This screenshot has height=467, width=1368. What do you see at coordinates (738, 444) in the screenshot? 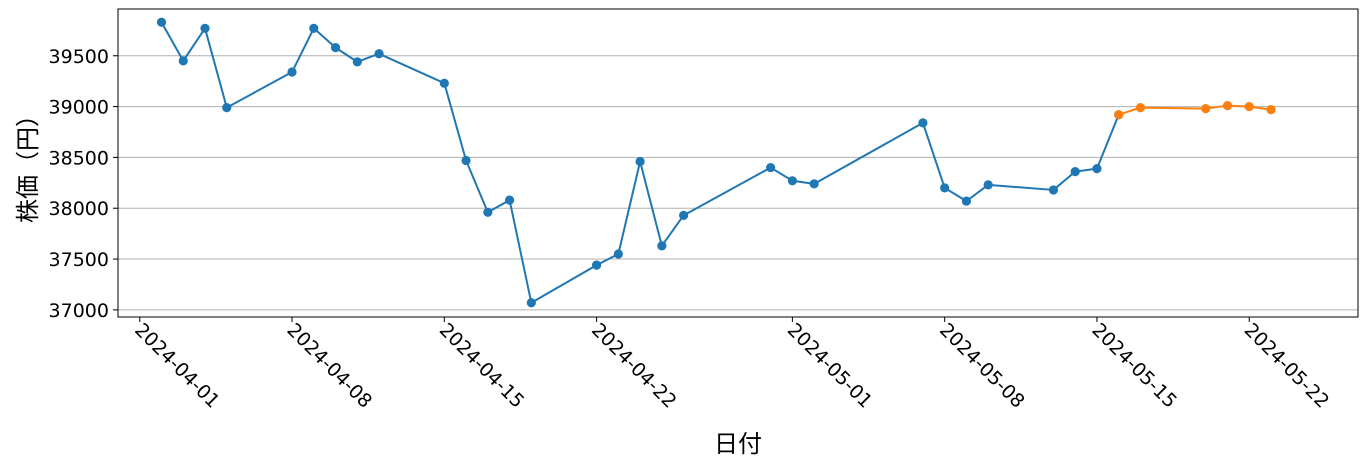
I see `x-axis-label: 日付` at bounding box center [738, 444].